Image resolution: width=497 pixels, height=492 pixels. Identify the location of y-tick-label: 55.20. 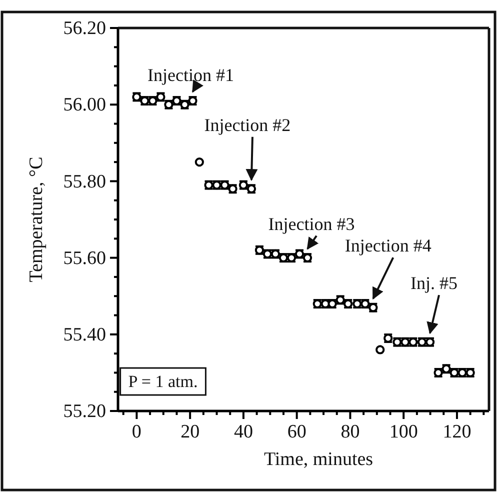
(84, 411).